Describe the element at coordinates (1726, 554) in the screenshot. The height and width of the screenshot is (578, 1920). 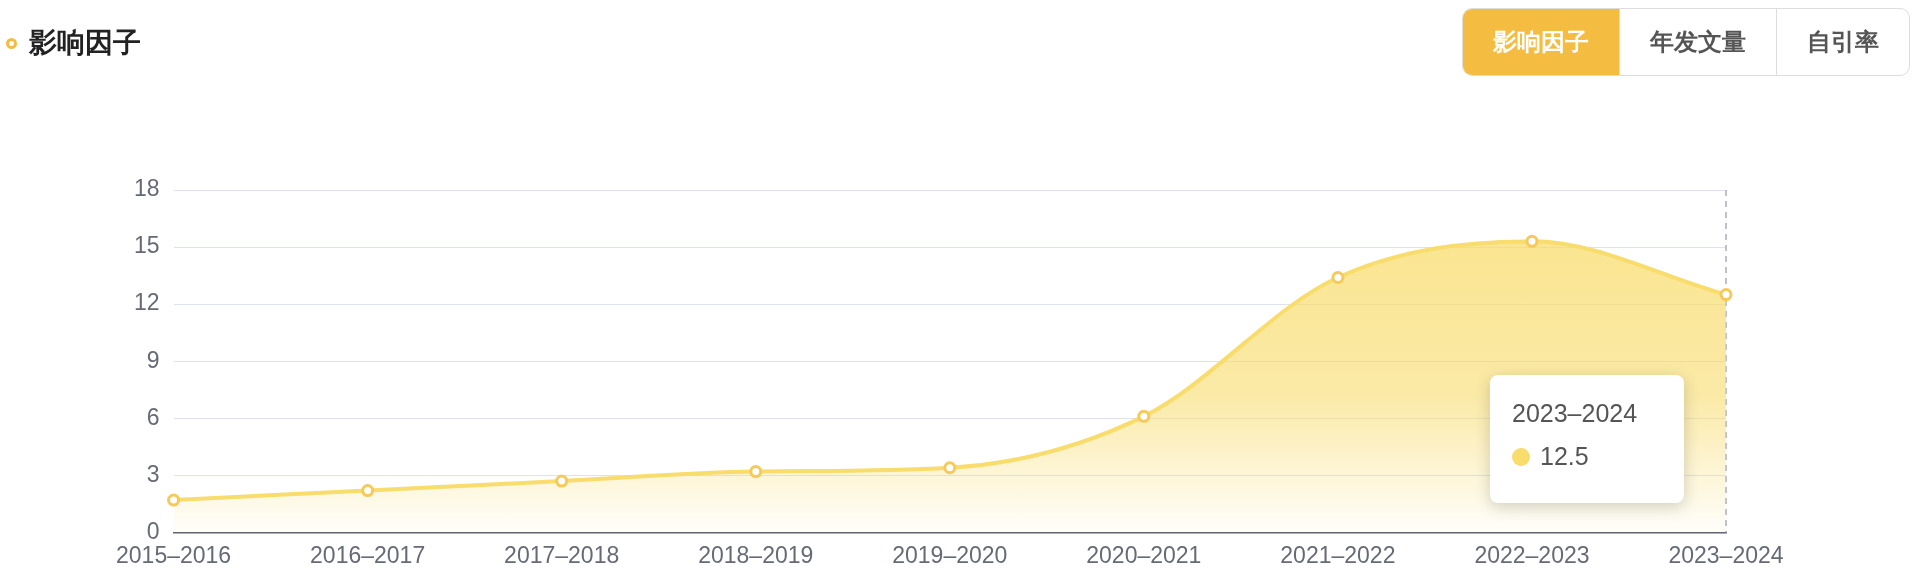
I see `x-tick-label: 2023–2024` at that location.